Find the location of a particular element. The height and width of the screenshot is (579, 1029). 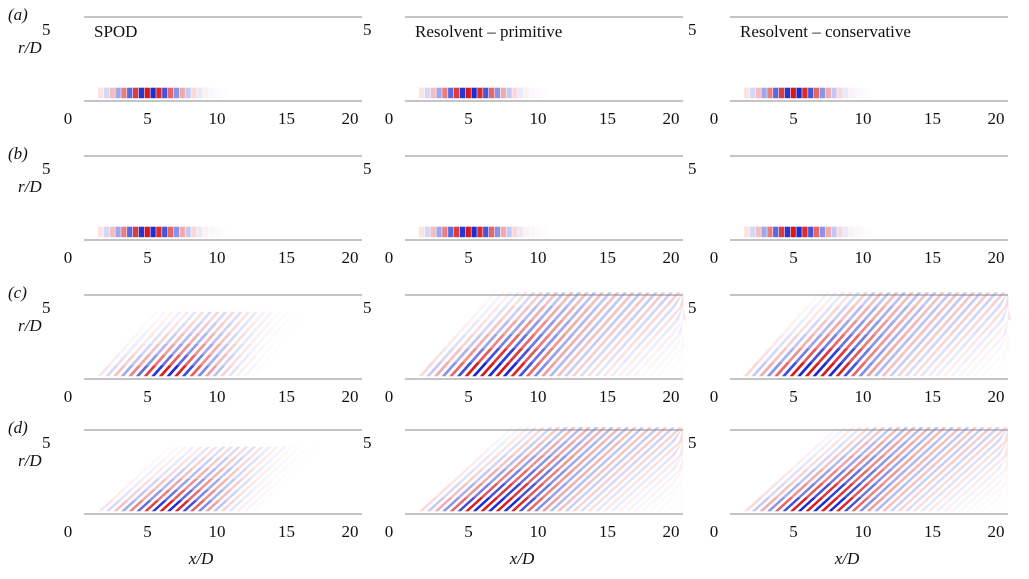

x-tick-label: 15 is located at coordinates (932, 396).